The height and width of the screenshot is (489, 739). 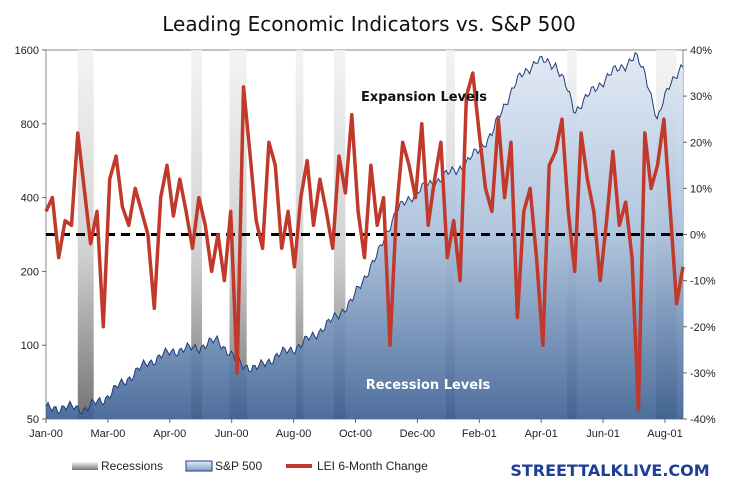 What do you see at coordinates (701, 97) in the screenshot?
I see `right-tick-label: 30%` at bounding box center [701, 97].